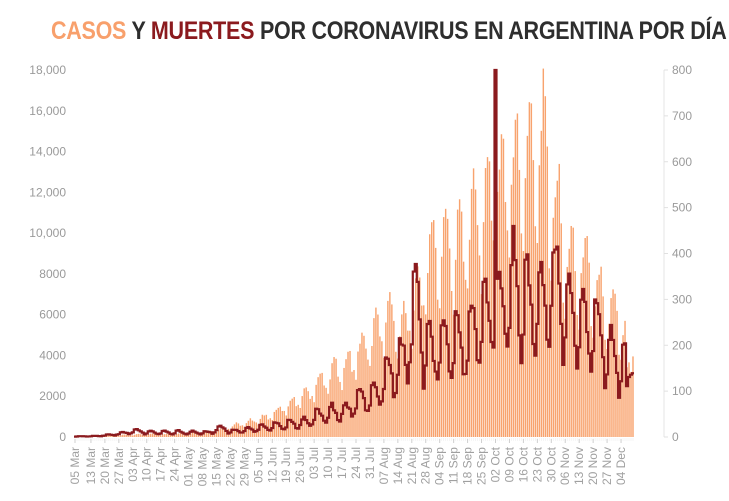  What do you see at coordinates (272, 465) in the screenshot?
I see `x-tick-label: 12 Jun` at bounding box center [272, 465].